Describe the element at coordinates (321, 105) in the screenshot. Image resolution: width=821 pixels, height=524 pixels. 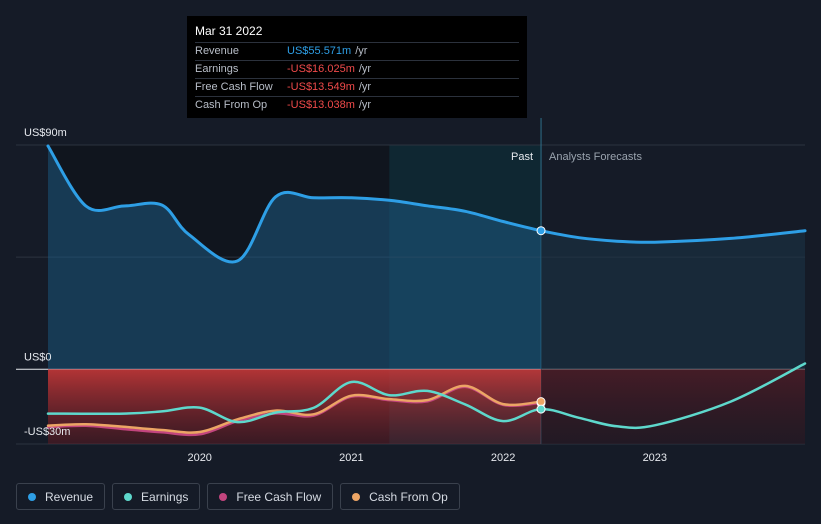
I see `tooltip-value: -US$13.038m` at that location.